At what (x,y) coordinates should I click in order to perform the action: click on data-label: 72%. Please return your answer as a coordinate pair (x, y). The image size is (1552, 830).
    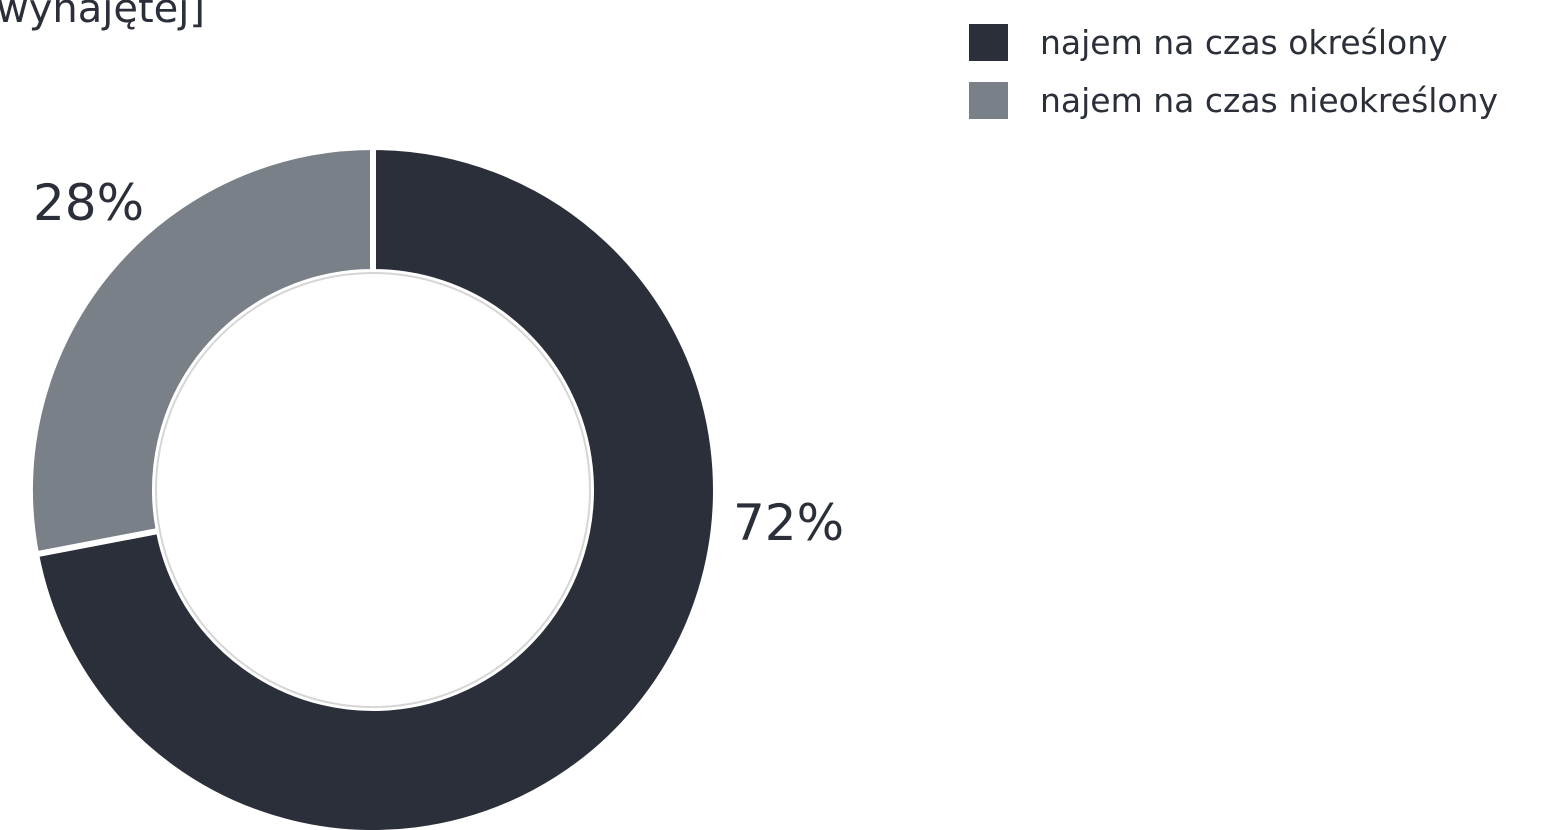
    Looking at the image, I should click on (788, 523).